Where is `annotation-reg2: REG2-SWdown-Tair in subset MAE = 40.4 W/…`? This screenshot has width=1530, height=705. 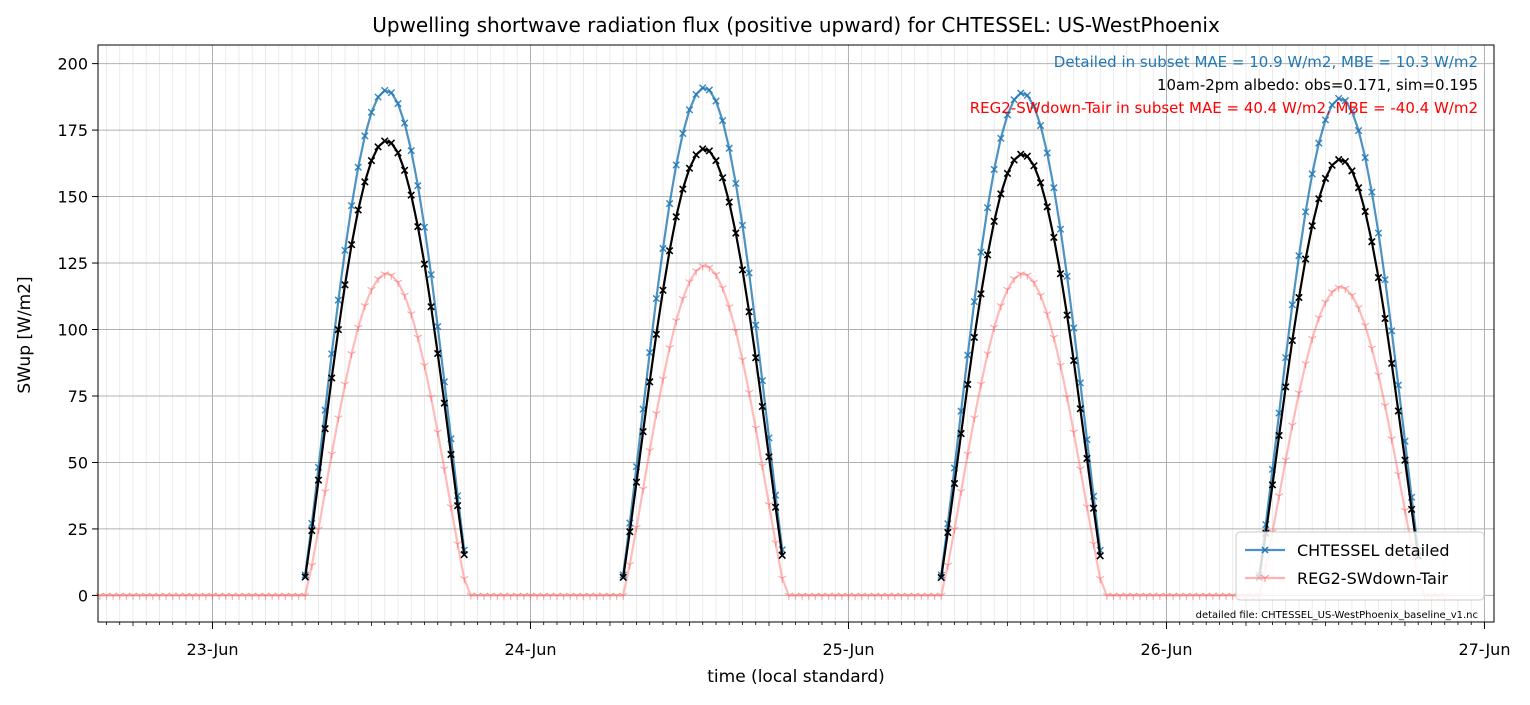 annotation-reg2: REG2-SWdown-Tair in subset MAE = 40.4 W/… is located at coordinates (1224, 108).